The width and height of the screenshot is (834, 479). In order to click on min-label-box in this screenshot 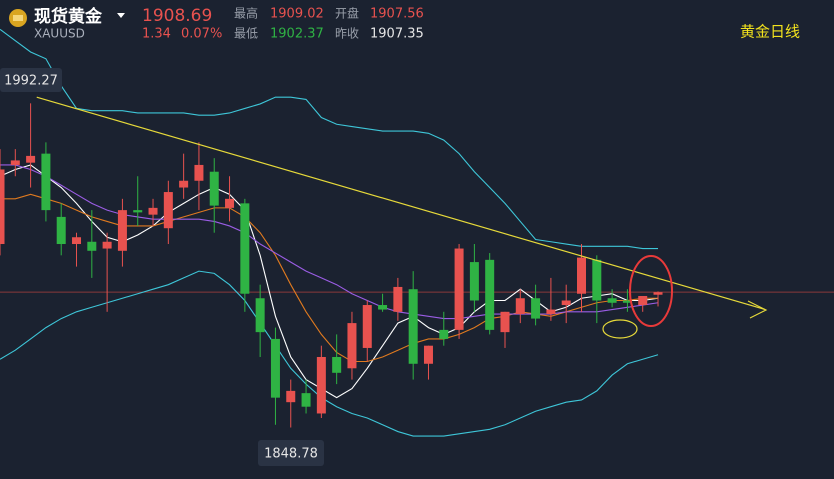, I will do `click(291, 453)`.